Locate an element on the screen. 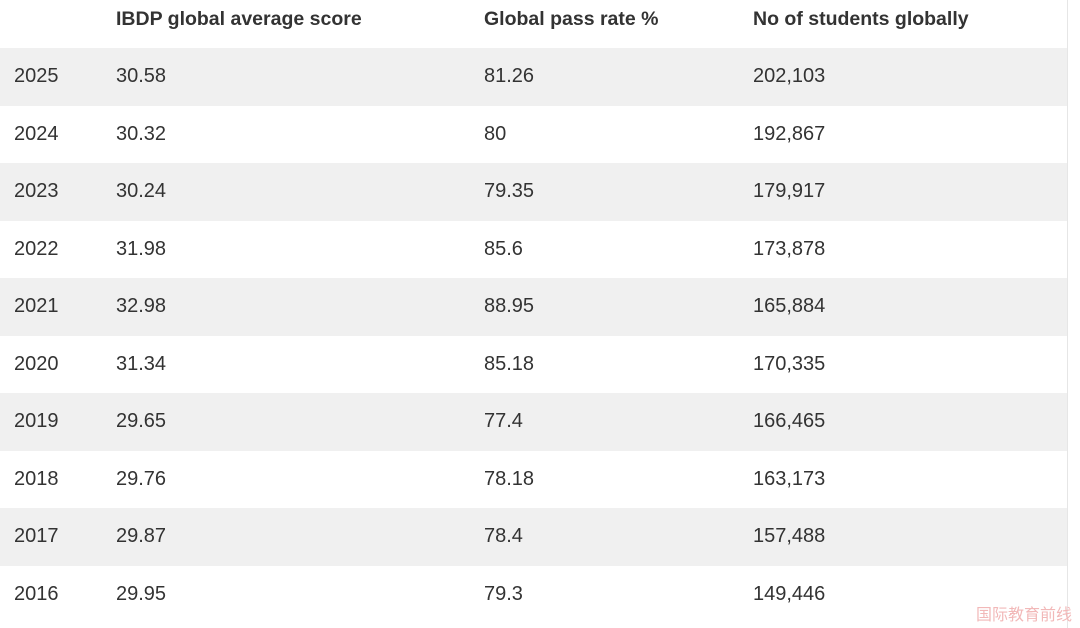 Image resolution: width=1080 pixels, height=628 pixels. cell-students: 166,465 is located at coordinates (789, 421).